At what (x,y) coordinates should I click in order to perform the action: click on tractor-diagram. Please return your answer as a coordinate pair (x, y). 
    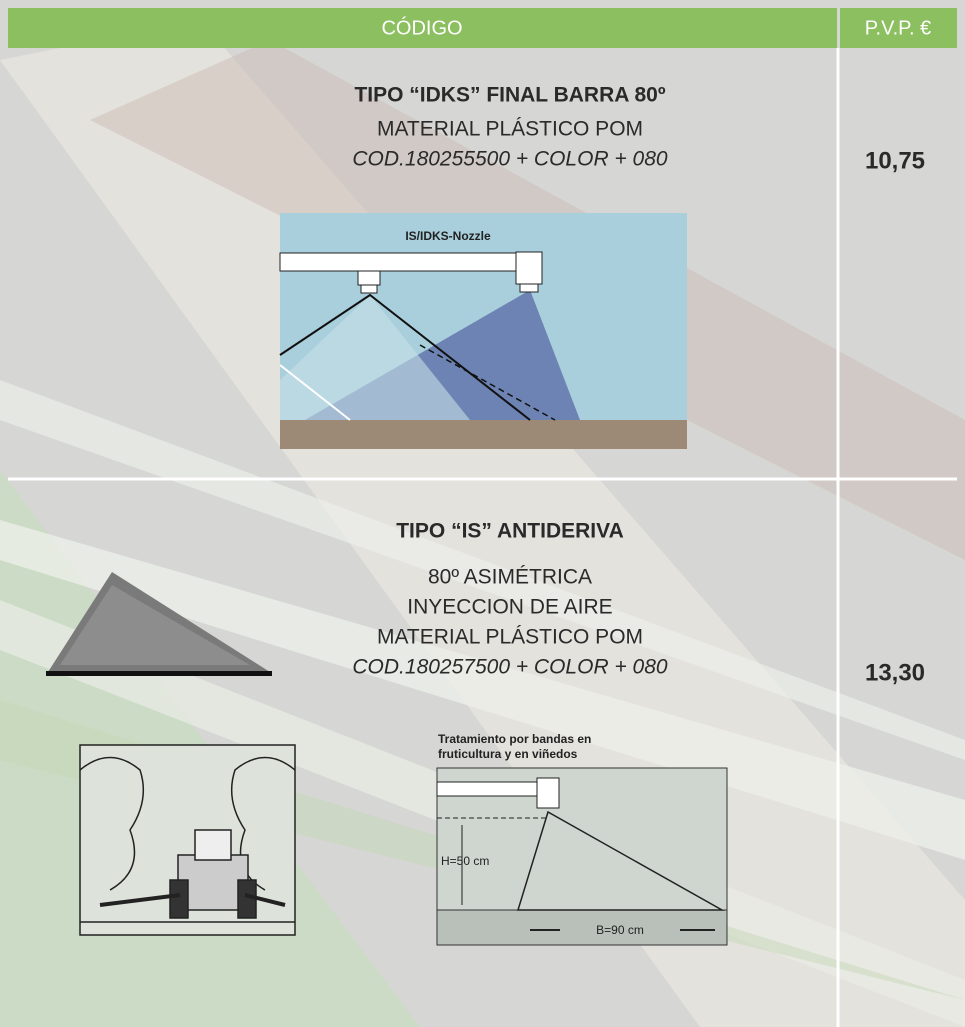
    Looking at the image, I should click on (187, 840).